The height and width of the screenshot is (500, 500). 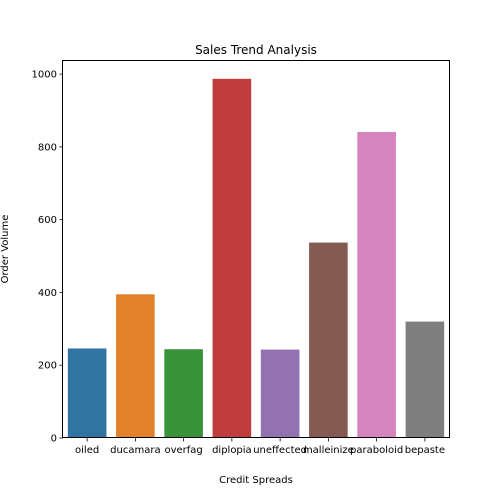 What do you see at coordinates (280, 450) in the screenshot?
I see `x-tick-label: uneffected` at bounding box center [280, 450].